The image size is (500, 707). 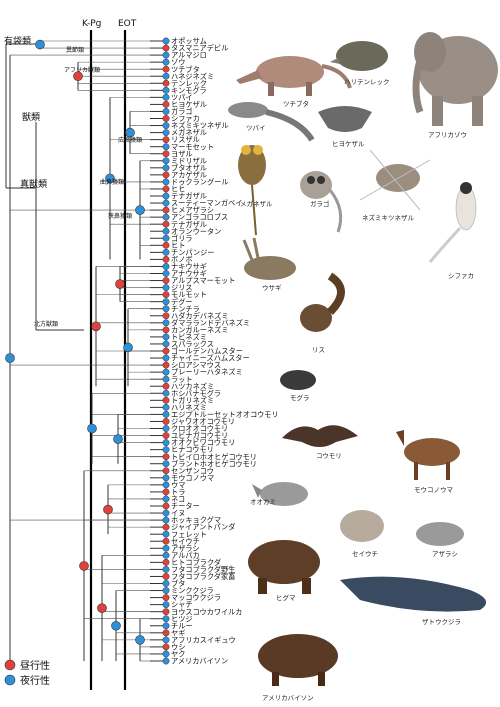 I want to click on species-label: アカゲザル, so click(x=189, y=174).